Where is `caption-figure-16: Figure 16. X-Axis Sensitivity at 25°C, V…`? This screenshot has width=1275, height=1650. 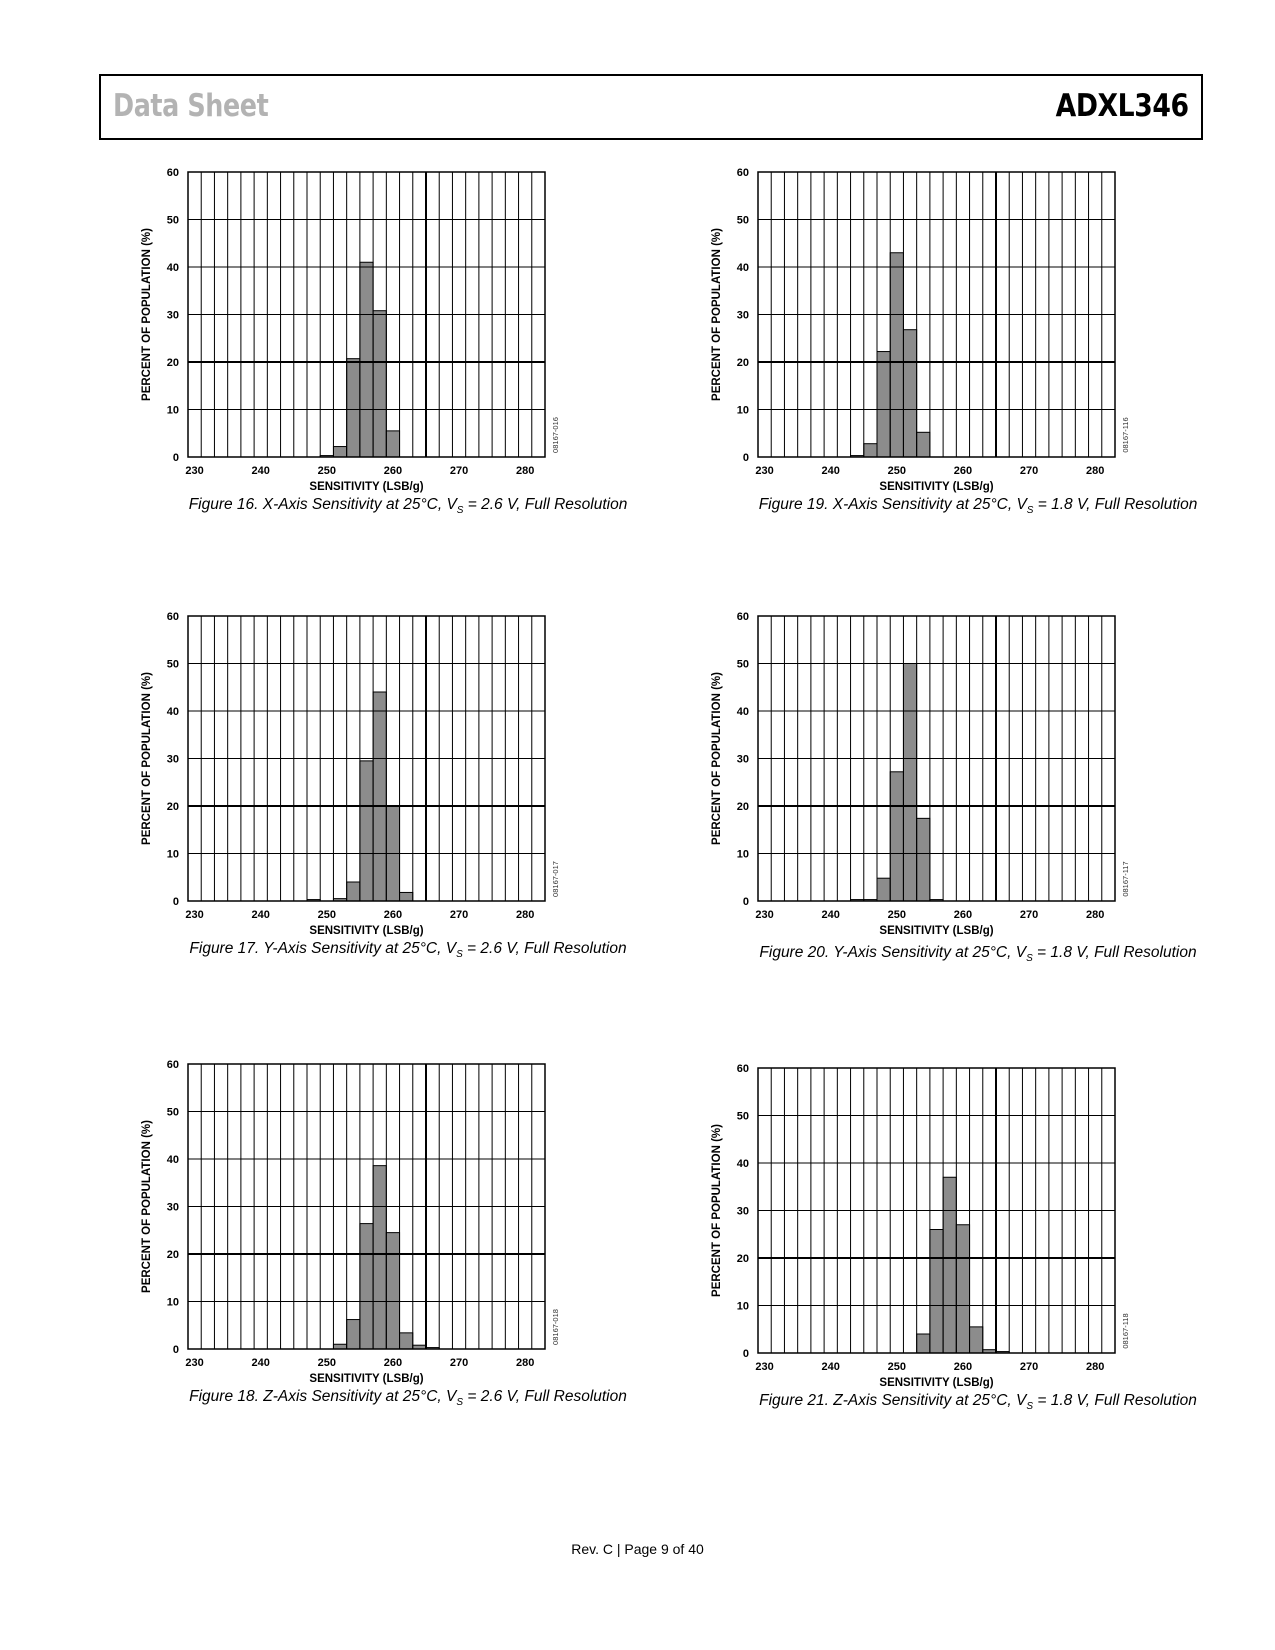
caption-figure-16: Figure 16. X-Axis Sensitivity at 25°C, V… is located at coordinates (408, 506).